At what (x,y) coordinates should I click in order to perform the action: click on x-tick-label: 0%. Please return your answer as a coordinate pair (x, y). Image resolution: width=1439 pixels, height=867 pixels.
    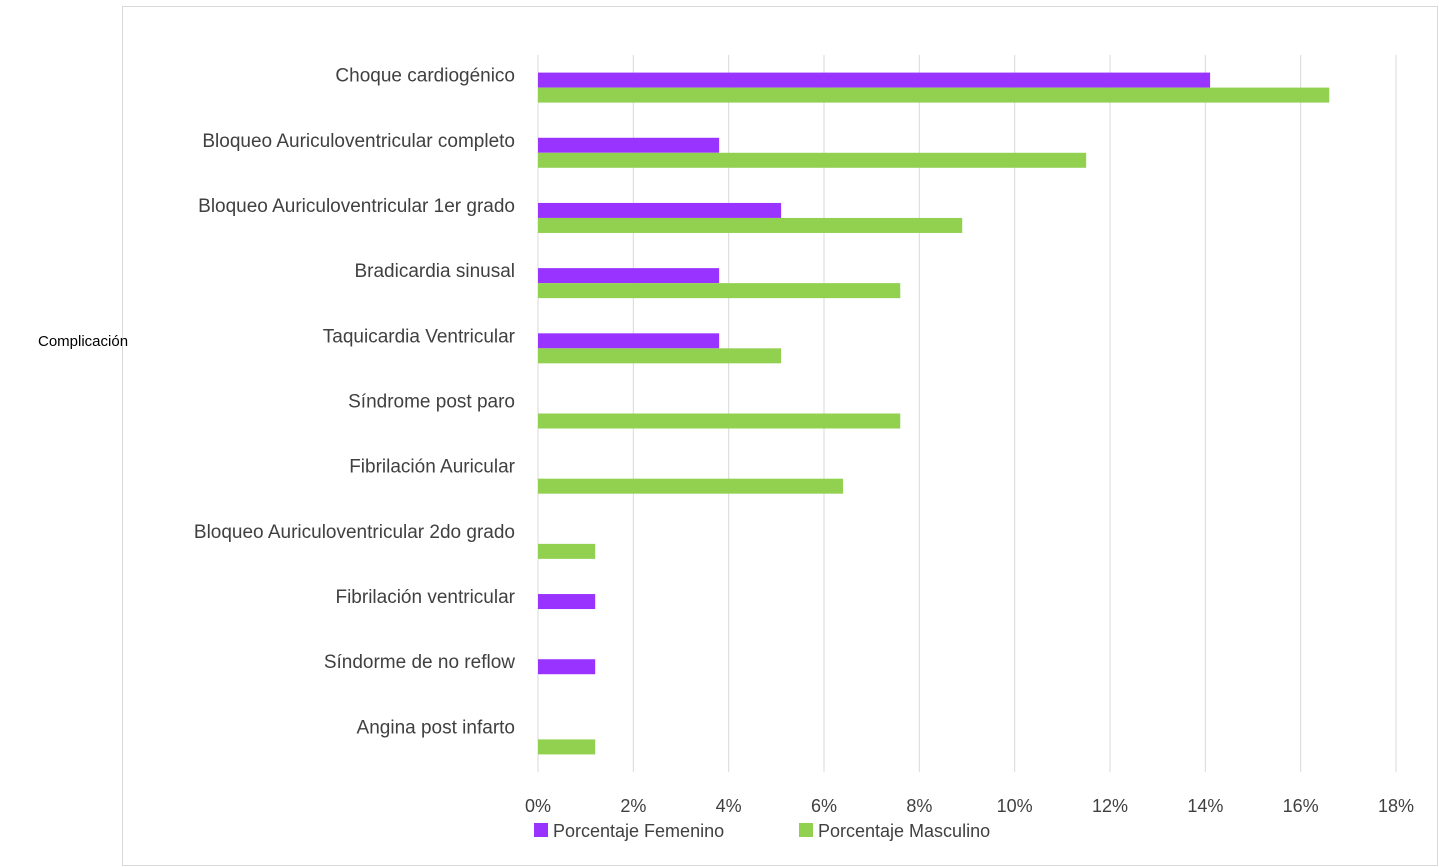
    Looking at the image, I should click on (538, 806).